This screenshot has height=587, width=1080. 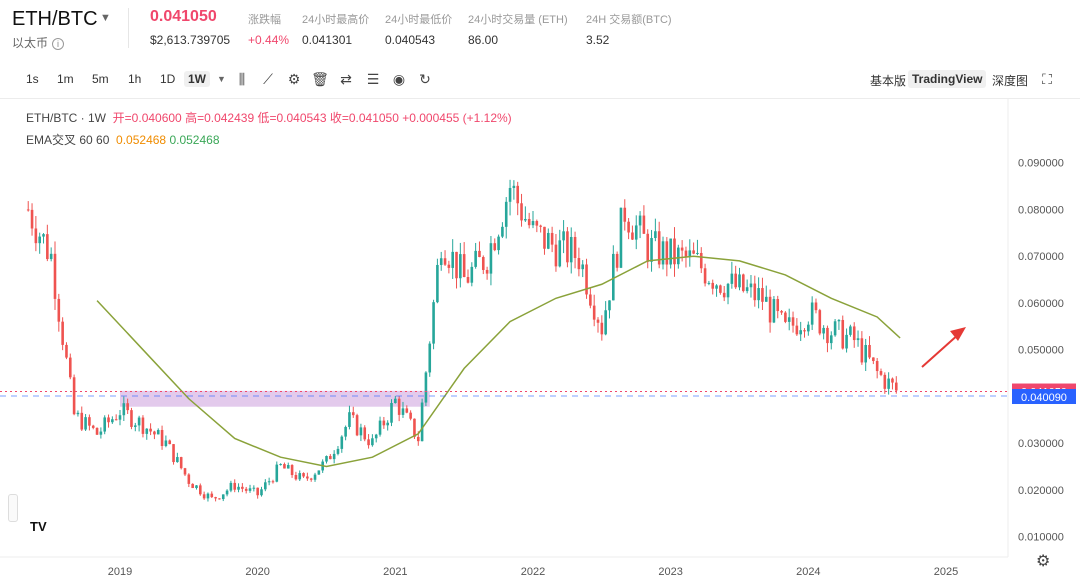 I want to click on interval-1s: 1s, so click(x=32, y=79).